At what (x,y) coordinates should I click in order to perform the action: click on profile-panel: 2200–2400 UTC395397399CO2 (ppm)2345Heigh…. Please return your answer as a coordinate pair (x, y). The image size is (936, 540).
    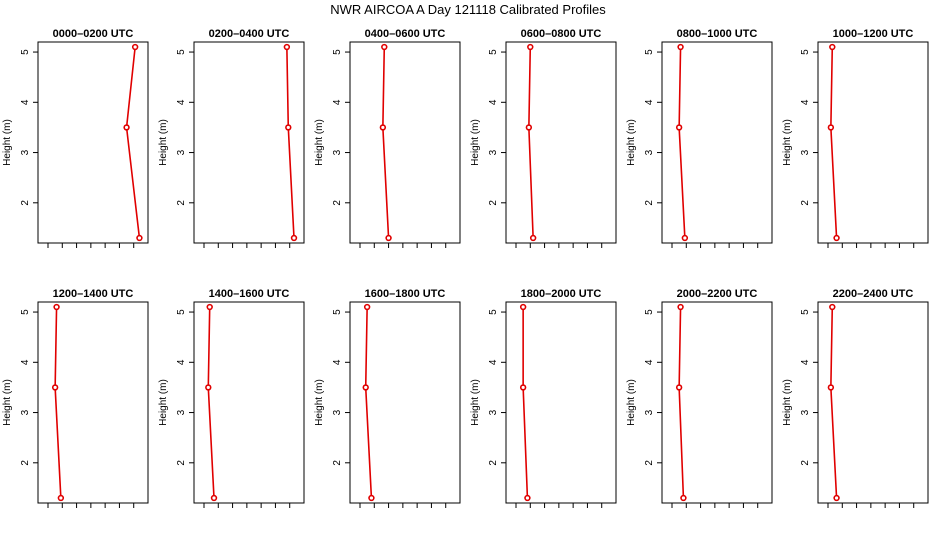
    Looking at the image, I should click on (858, 390).